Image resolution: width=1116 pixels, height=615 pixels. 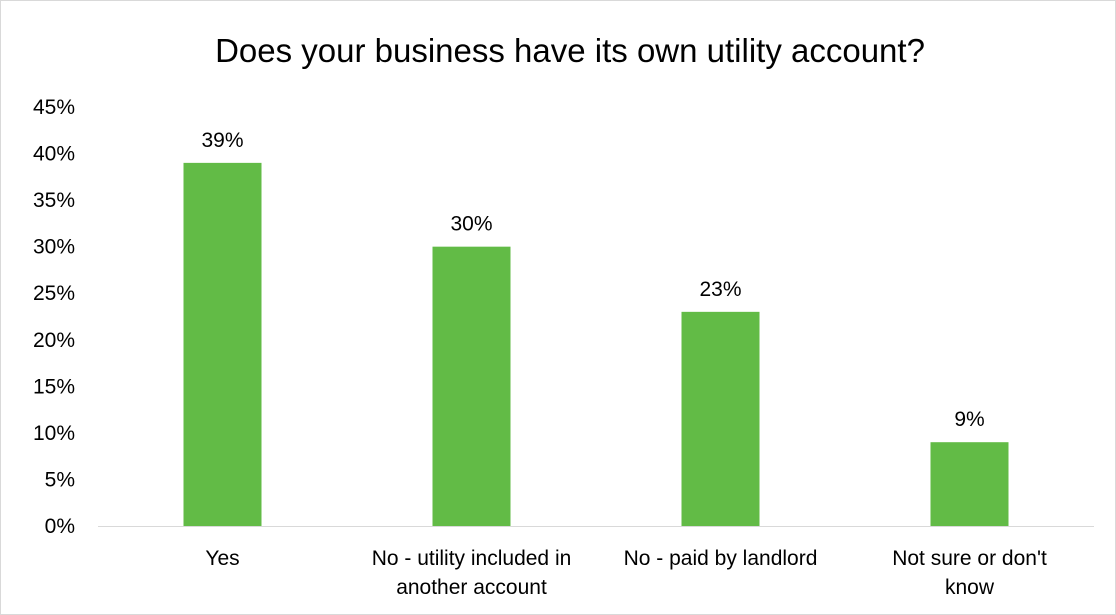 What do you see at coordinates (54, 247) in the screenshot?
I see `y-tick-label: 30%` at bounding box center [54, 247].